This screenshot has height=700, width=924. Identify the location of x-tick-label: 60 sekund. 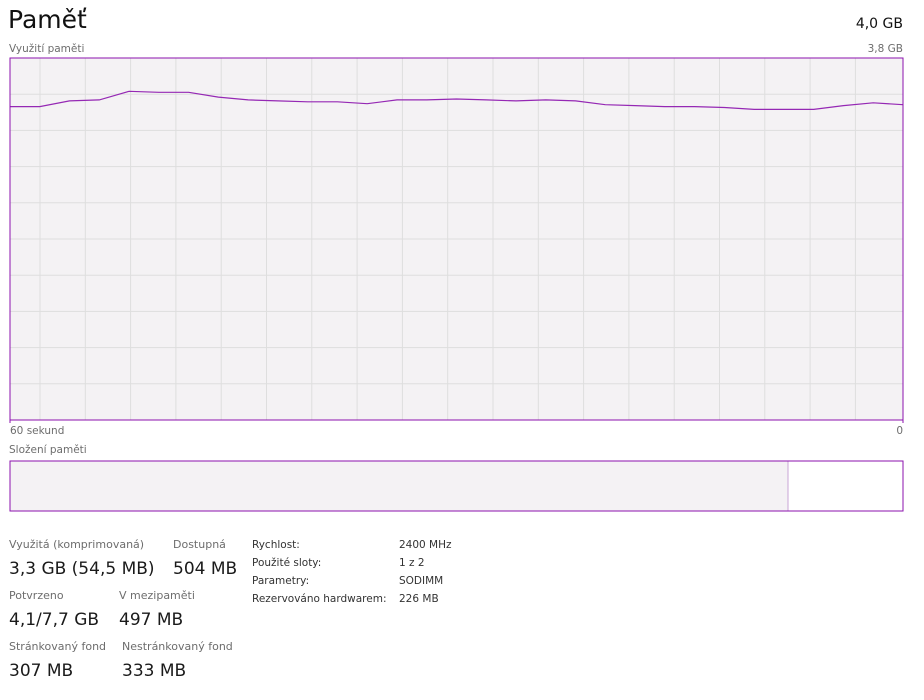
(37, 431).